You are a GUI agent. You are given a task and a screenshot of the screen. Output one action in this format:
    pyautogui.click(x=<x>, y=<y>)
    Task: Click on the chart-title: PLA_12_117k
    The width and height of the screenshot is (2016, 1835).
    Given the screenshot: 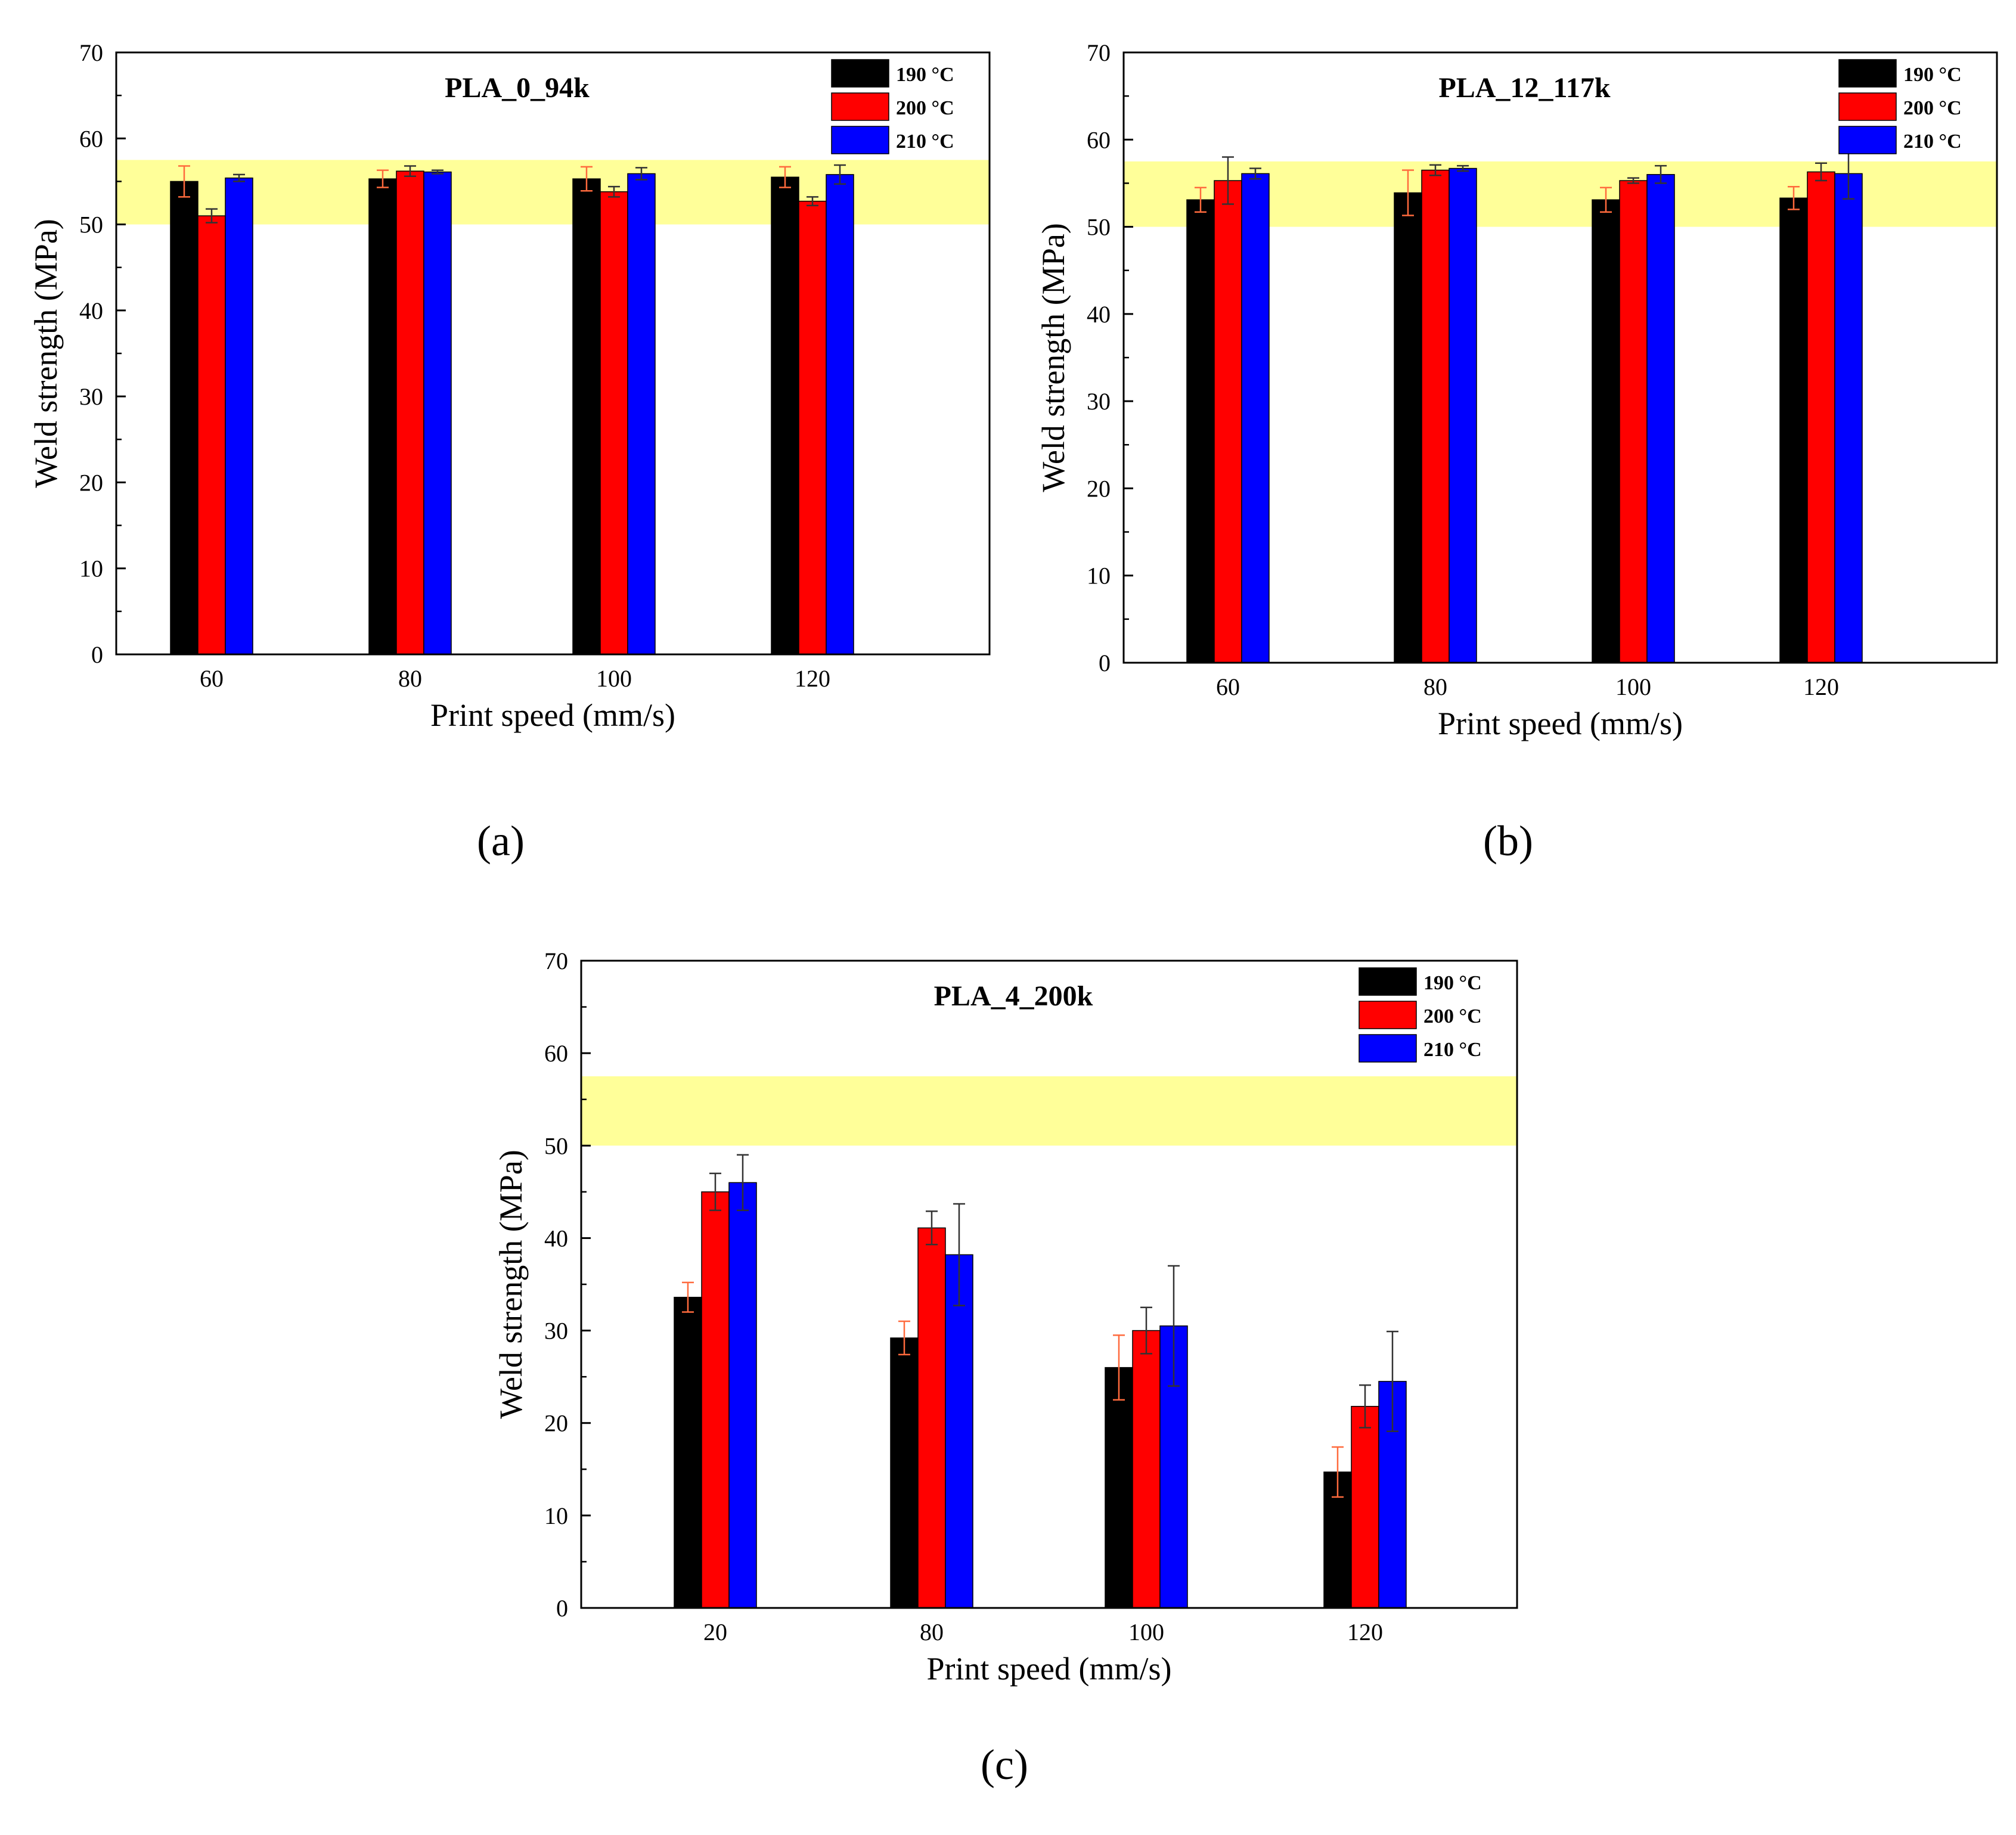 What is the action you would take?
    pyautogui.click(x=1524, y=88)
    